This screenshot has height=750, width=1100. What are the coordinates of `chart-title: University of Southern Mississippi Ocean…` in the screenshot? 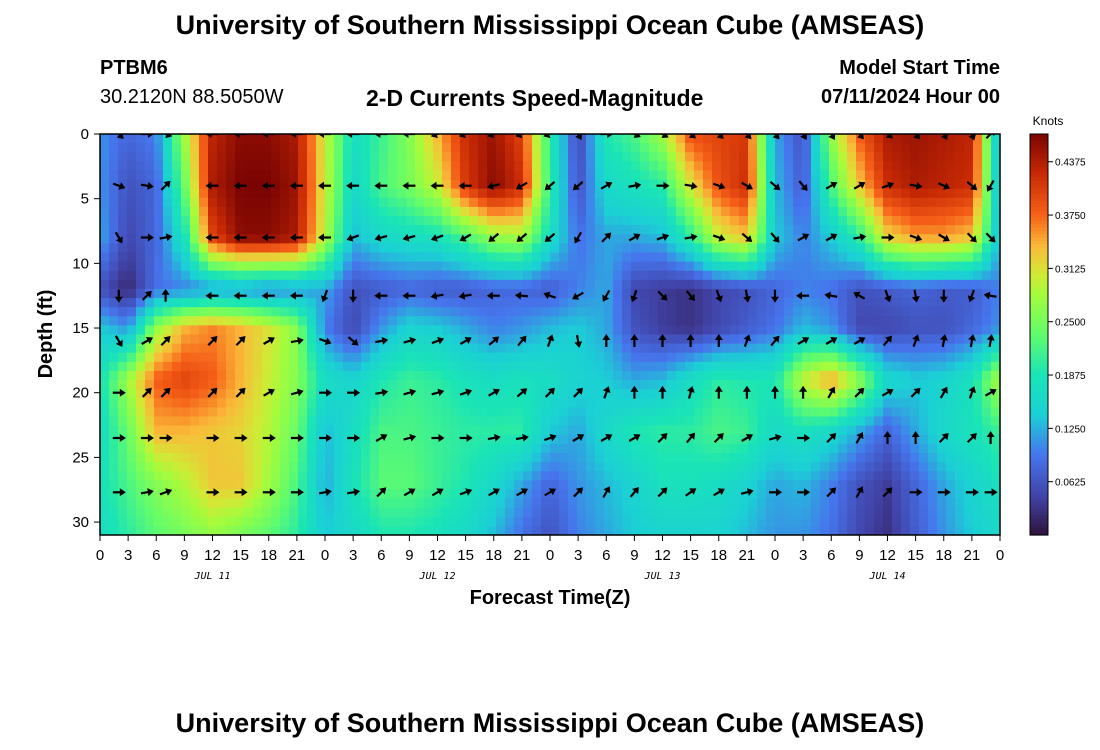 It's located at (550, 25).